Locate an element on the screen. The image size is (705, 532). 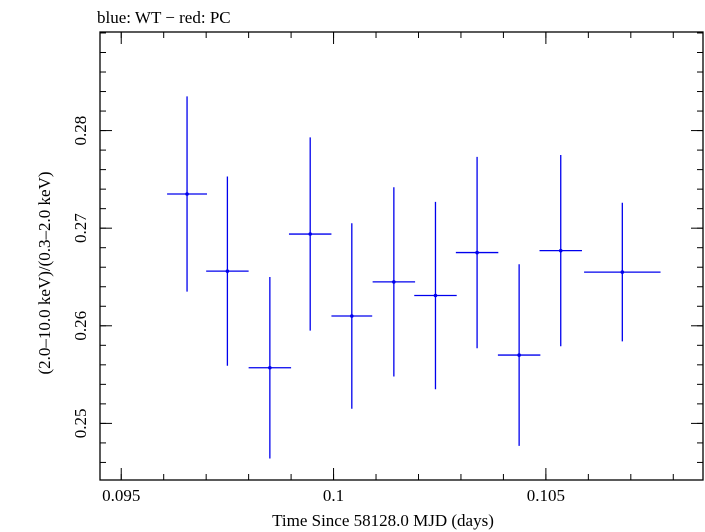
x-axis-label: Time Since 58128.0 MJD (days) is located at coordinates (383, 520).